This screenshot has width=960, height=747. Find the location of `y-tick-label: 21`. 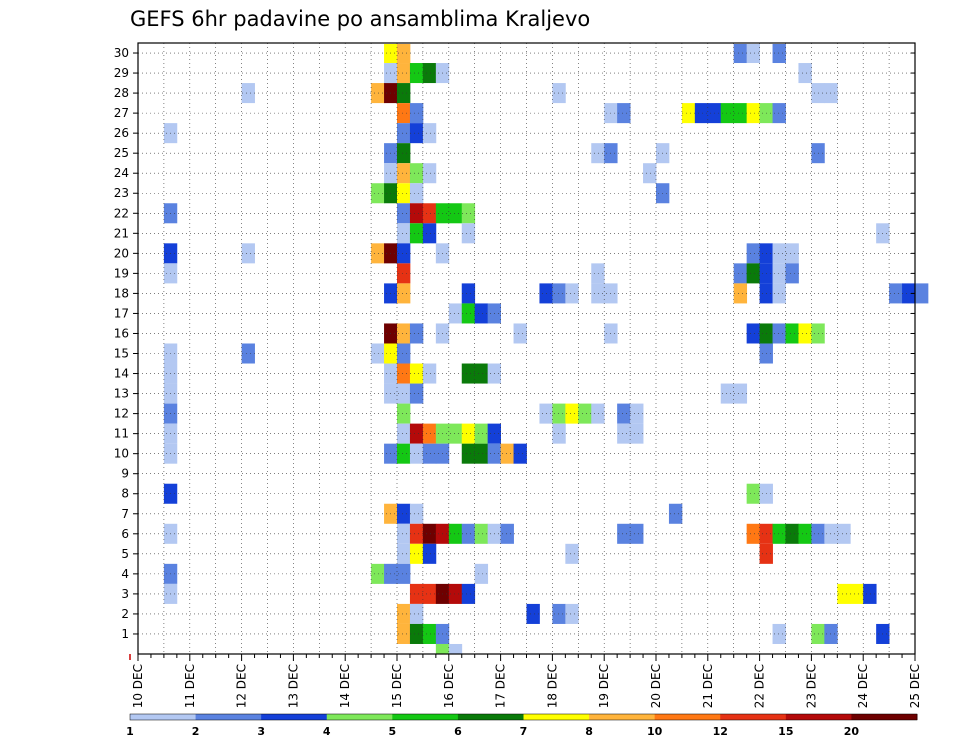

y-tick-label: 21 is located at coordinates (121, 233).